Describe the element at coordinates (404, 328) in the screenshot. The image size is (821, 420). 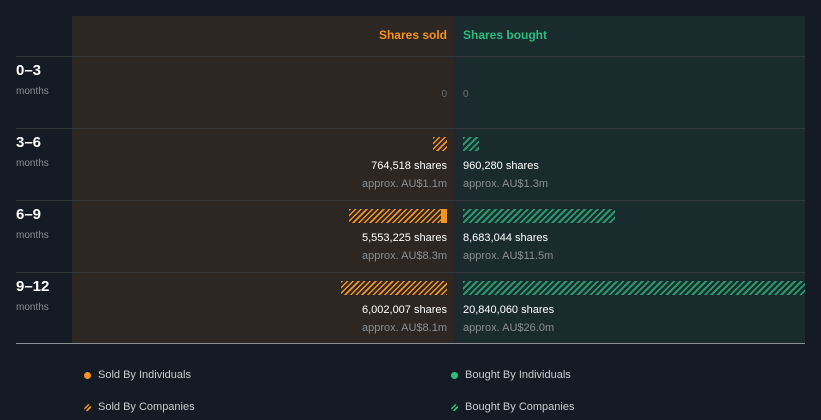
I see `sold-approx-value: approx. AU$8.1m` at that location.